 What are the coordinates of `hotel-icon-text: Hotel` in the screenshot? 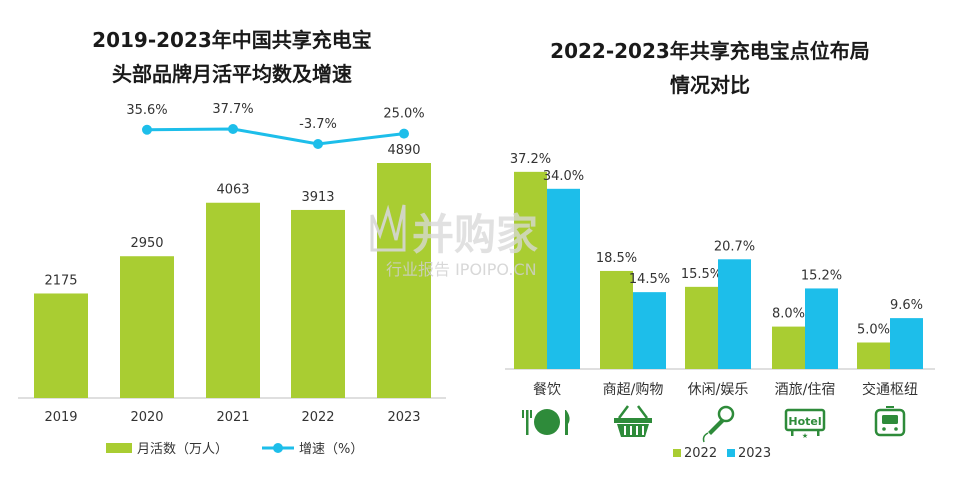 It's located at (804, 421).